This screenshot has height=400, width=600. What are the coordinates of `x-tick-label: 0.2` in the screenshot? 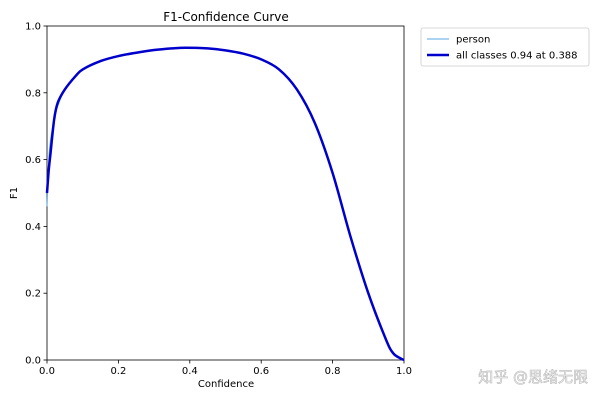 It's located at (118, 371).